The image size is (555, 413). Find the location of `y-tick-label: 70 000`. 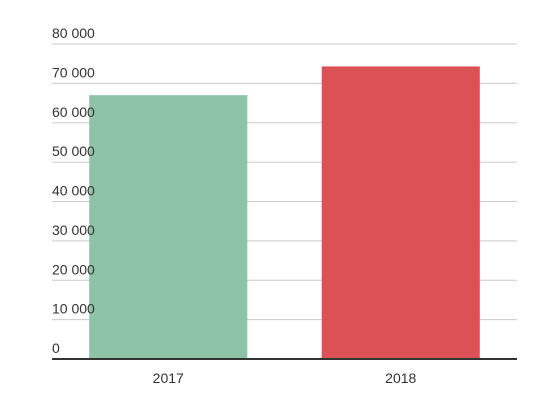

y-tick-label: 70 000 is located at coordinates (73, 72).